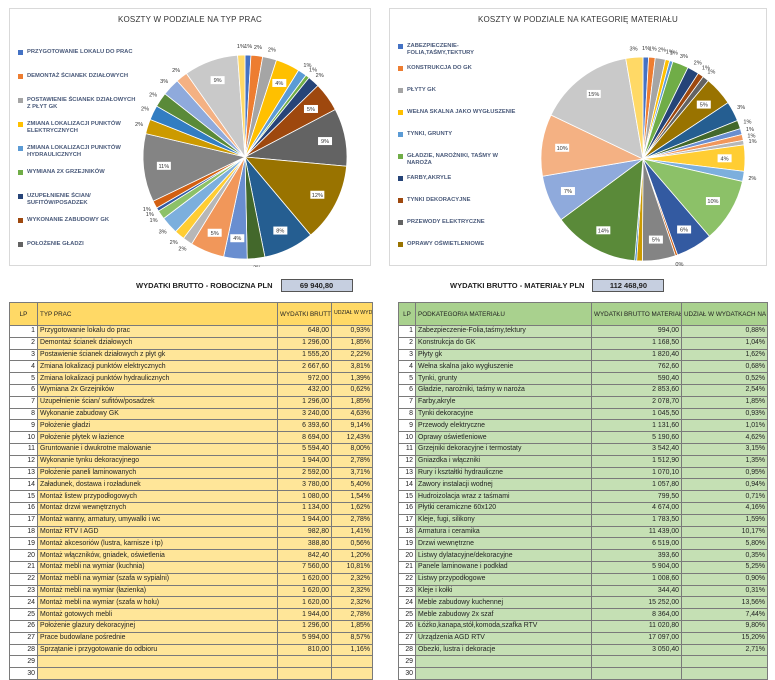 The image size is (775, 680). I want to click on material-cell-amount: 17 097,00, so click(636, 638).